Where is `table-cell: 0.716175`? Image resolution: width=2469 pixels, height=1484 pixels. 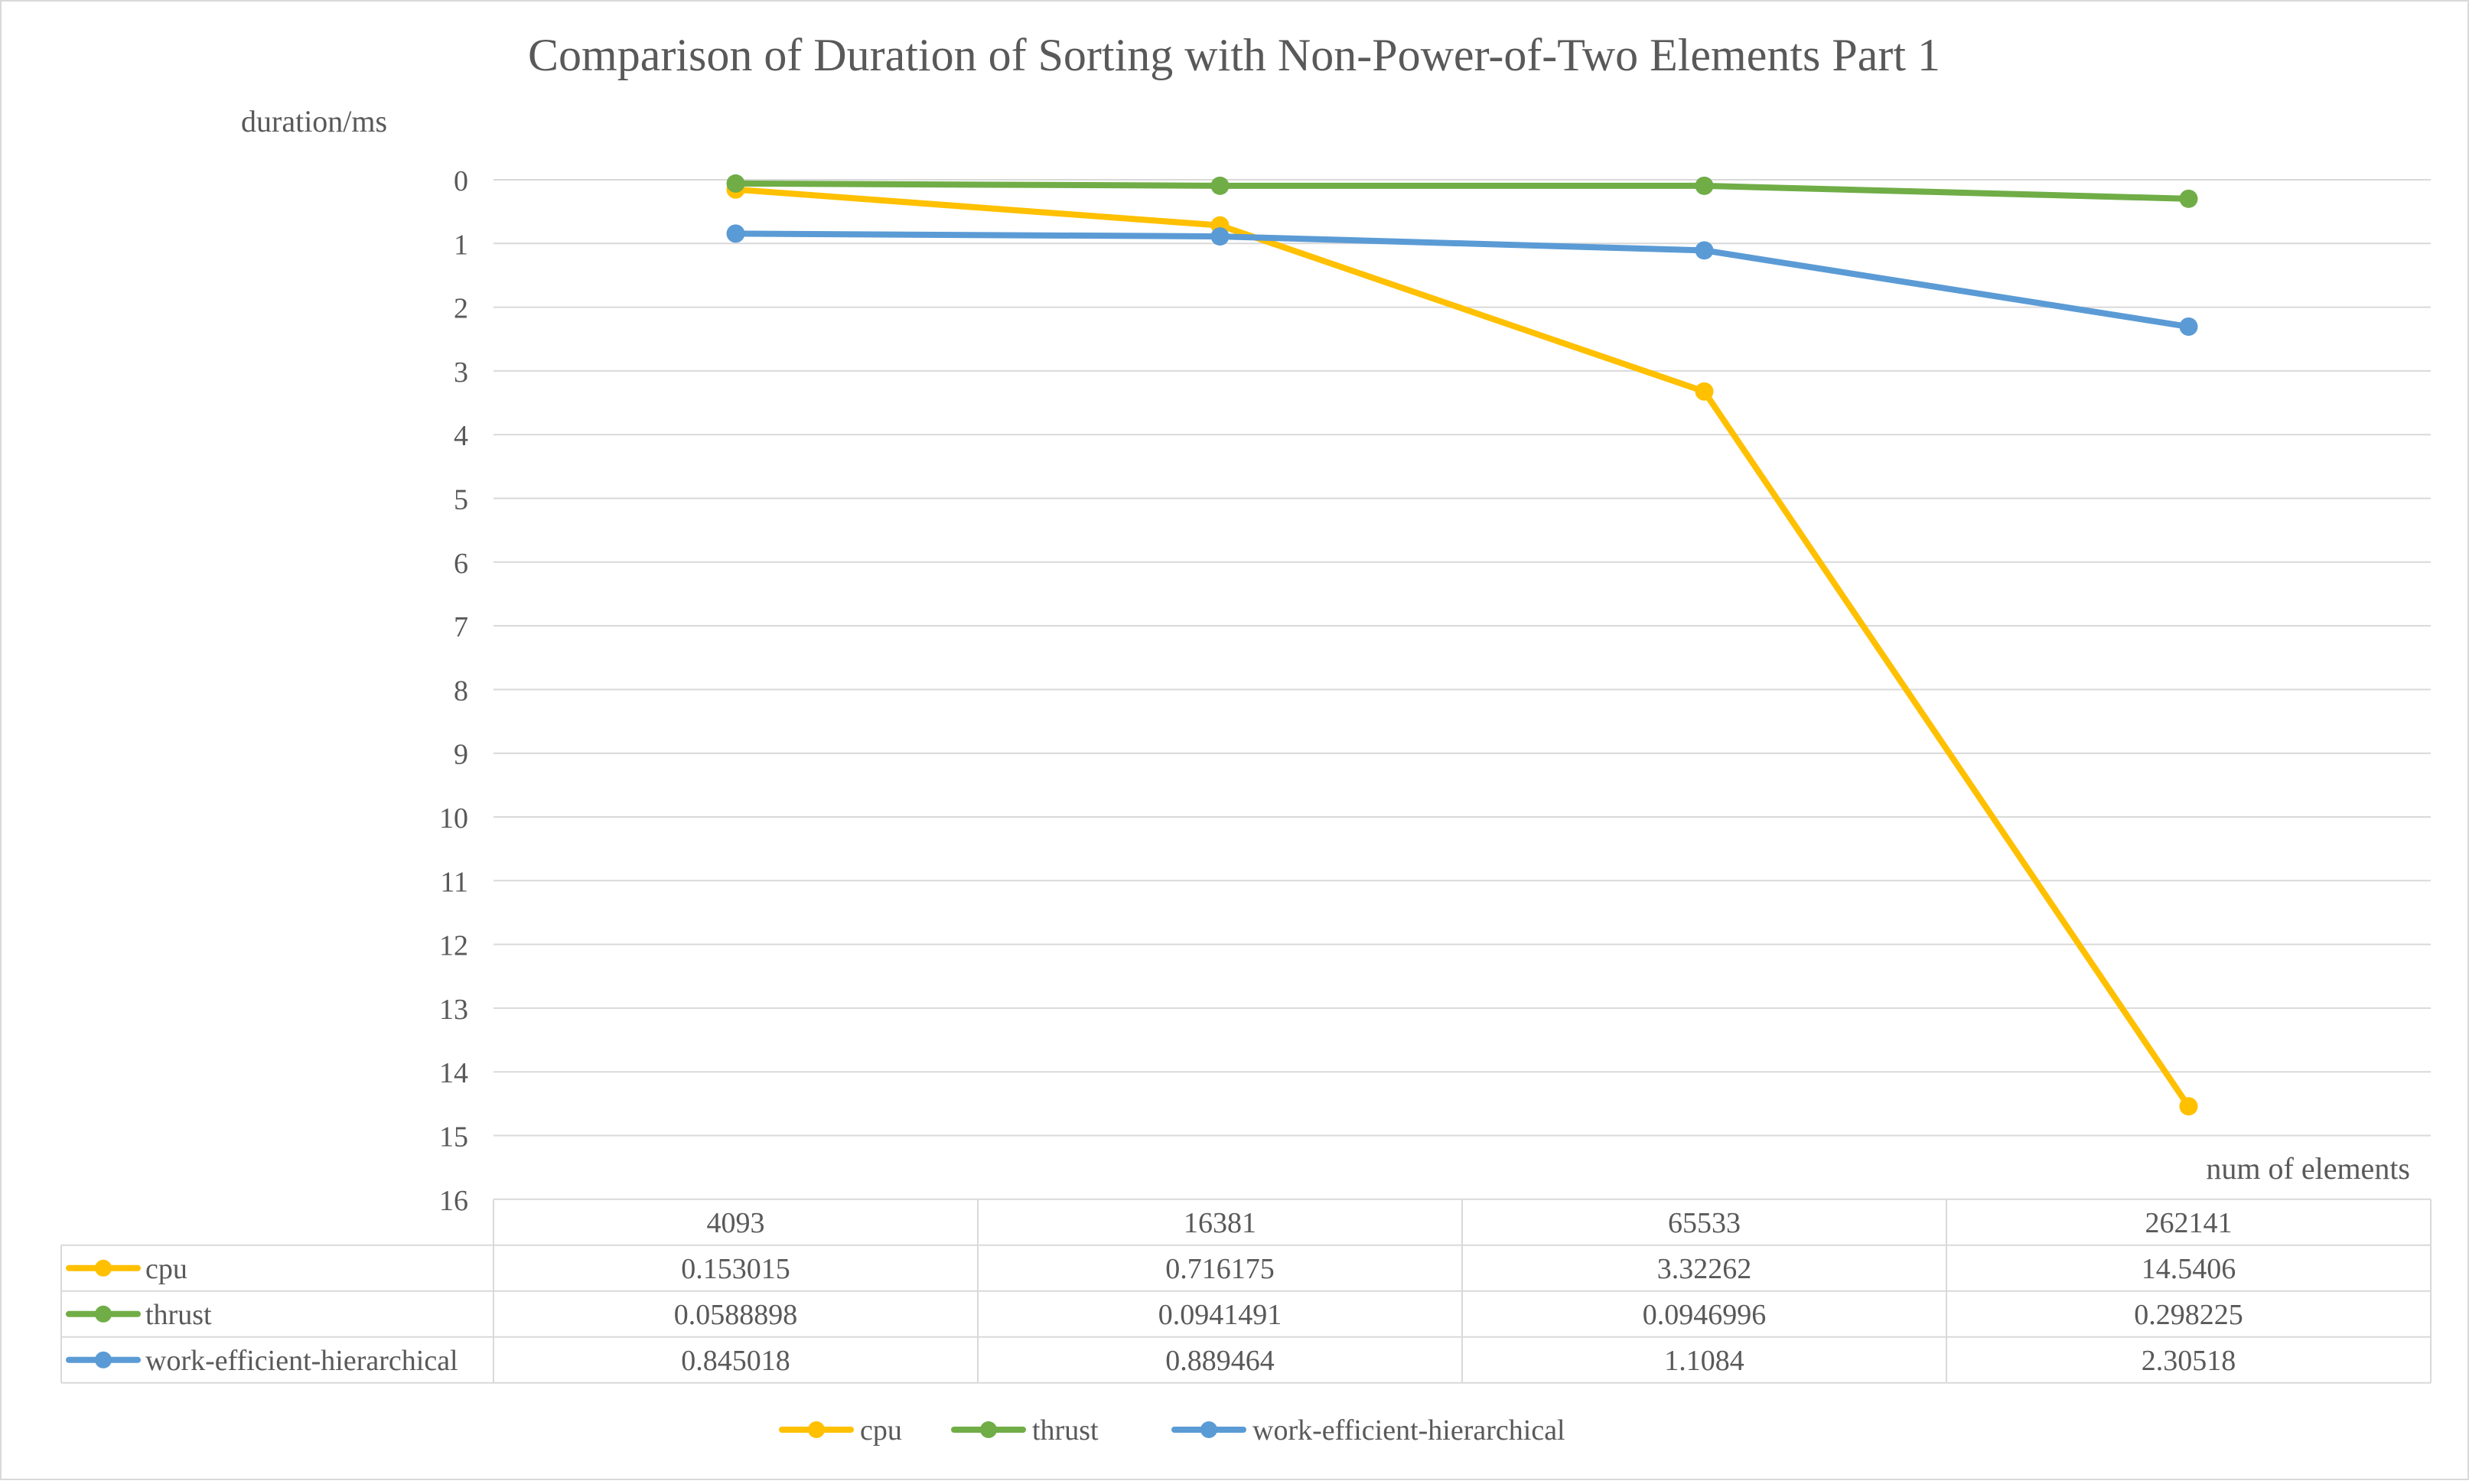 table-cell: 0.716175 is located at coordinates (1220, 1269).